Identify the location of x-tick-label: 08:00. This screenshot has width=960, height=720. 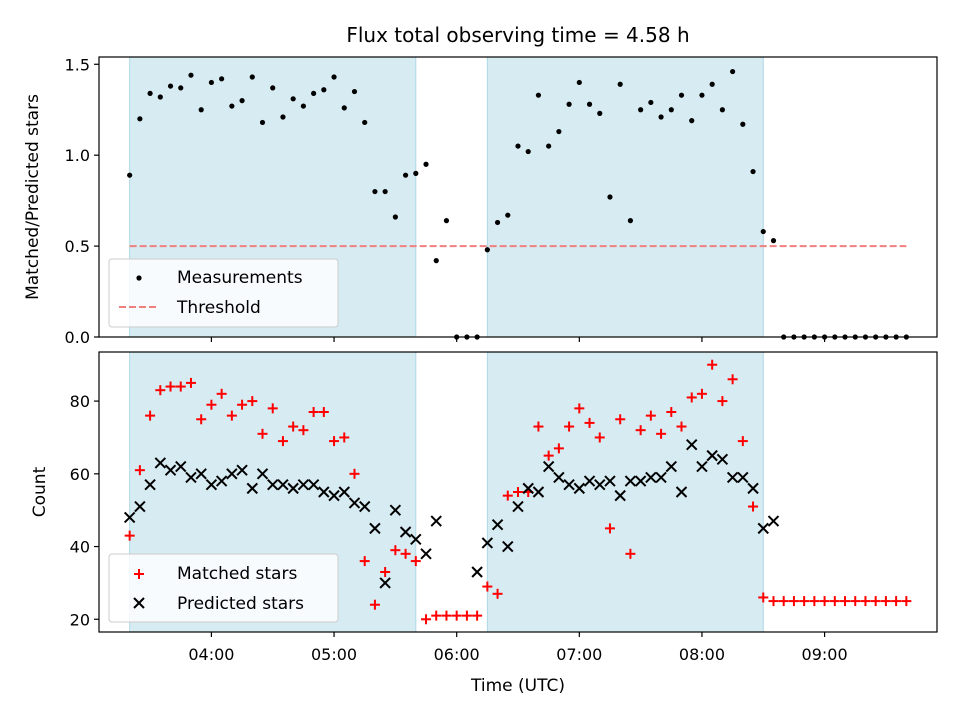
(702, 654).